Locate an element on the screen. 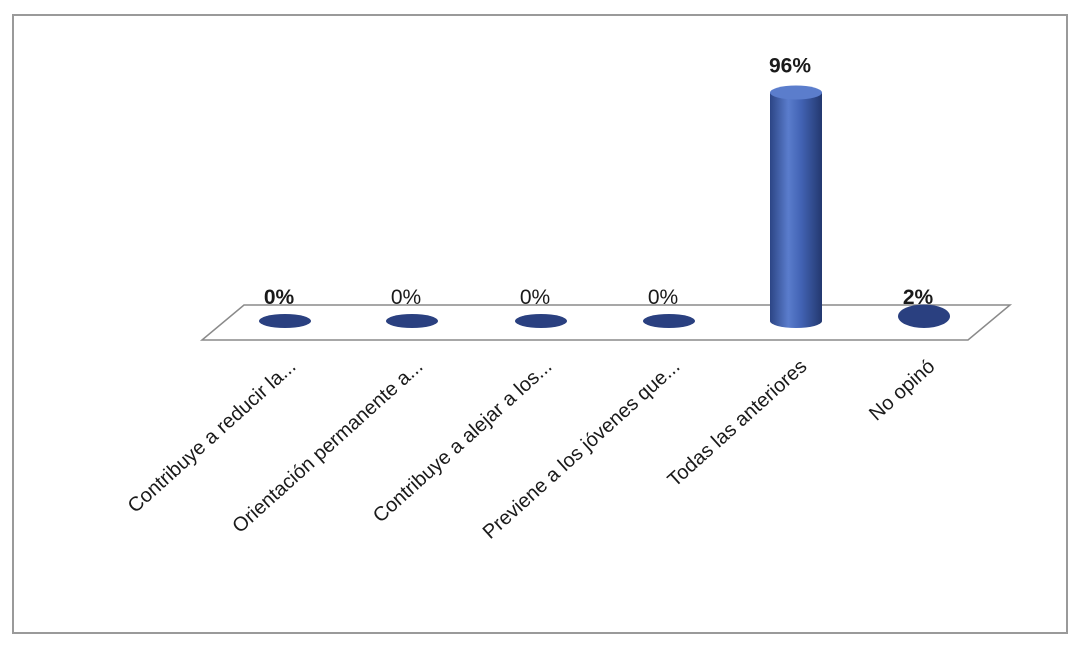 This screenshot has height=646, width=1080. bar-top is located at coordinates (796, 92).